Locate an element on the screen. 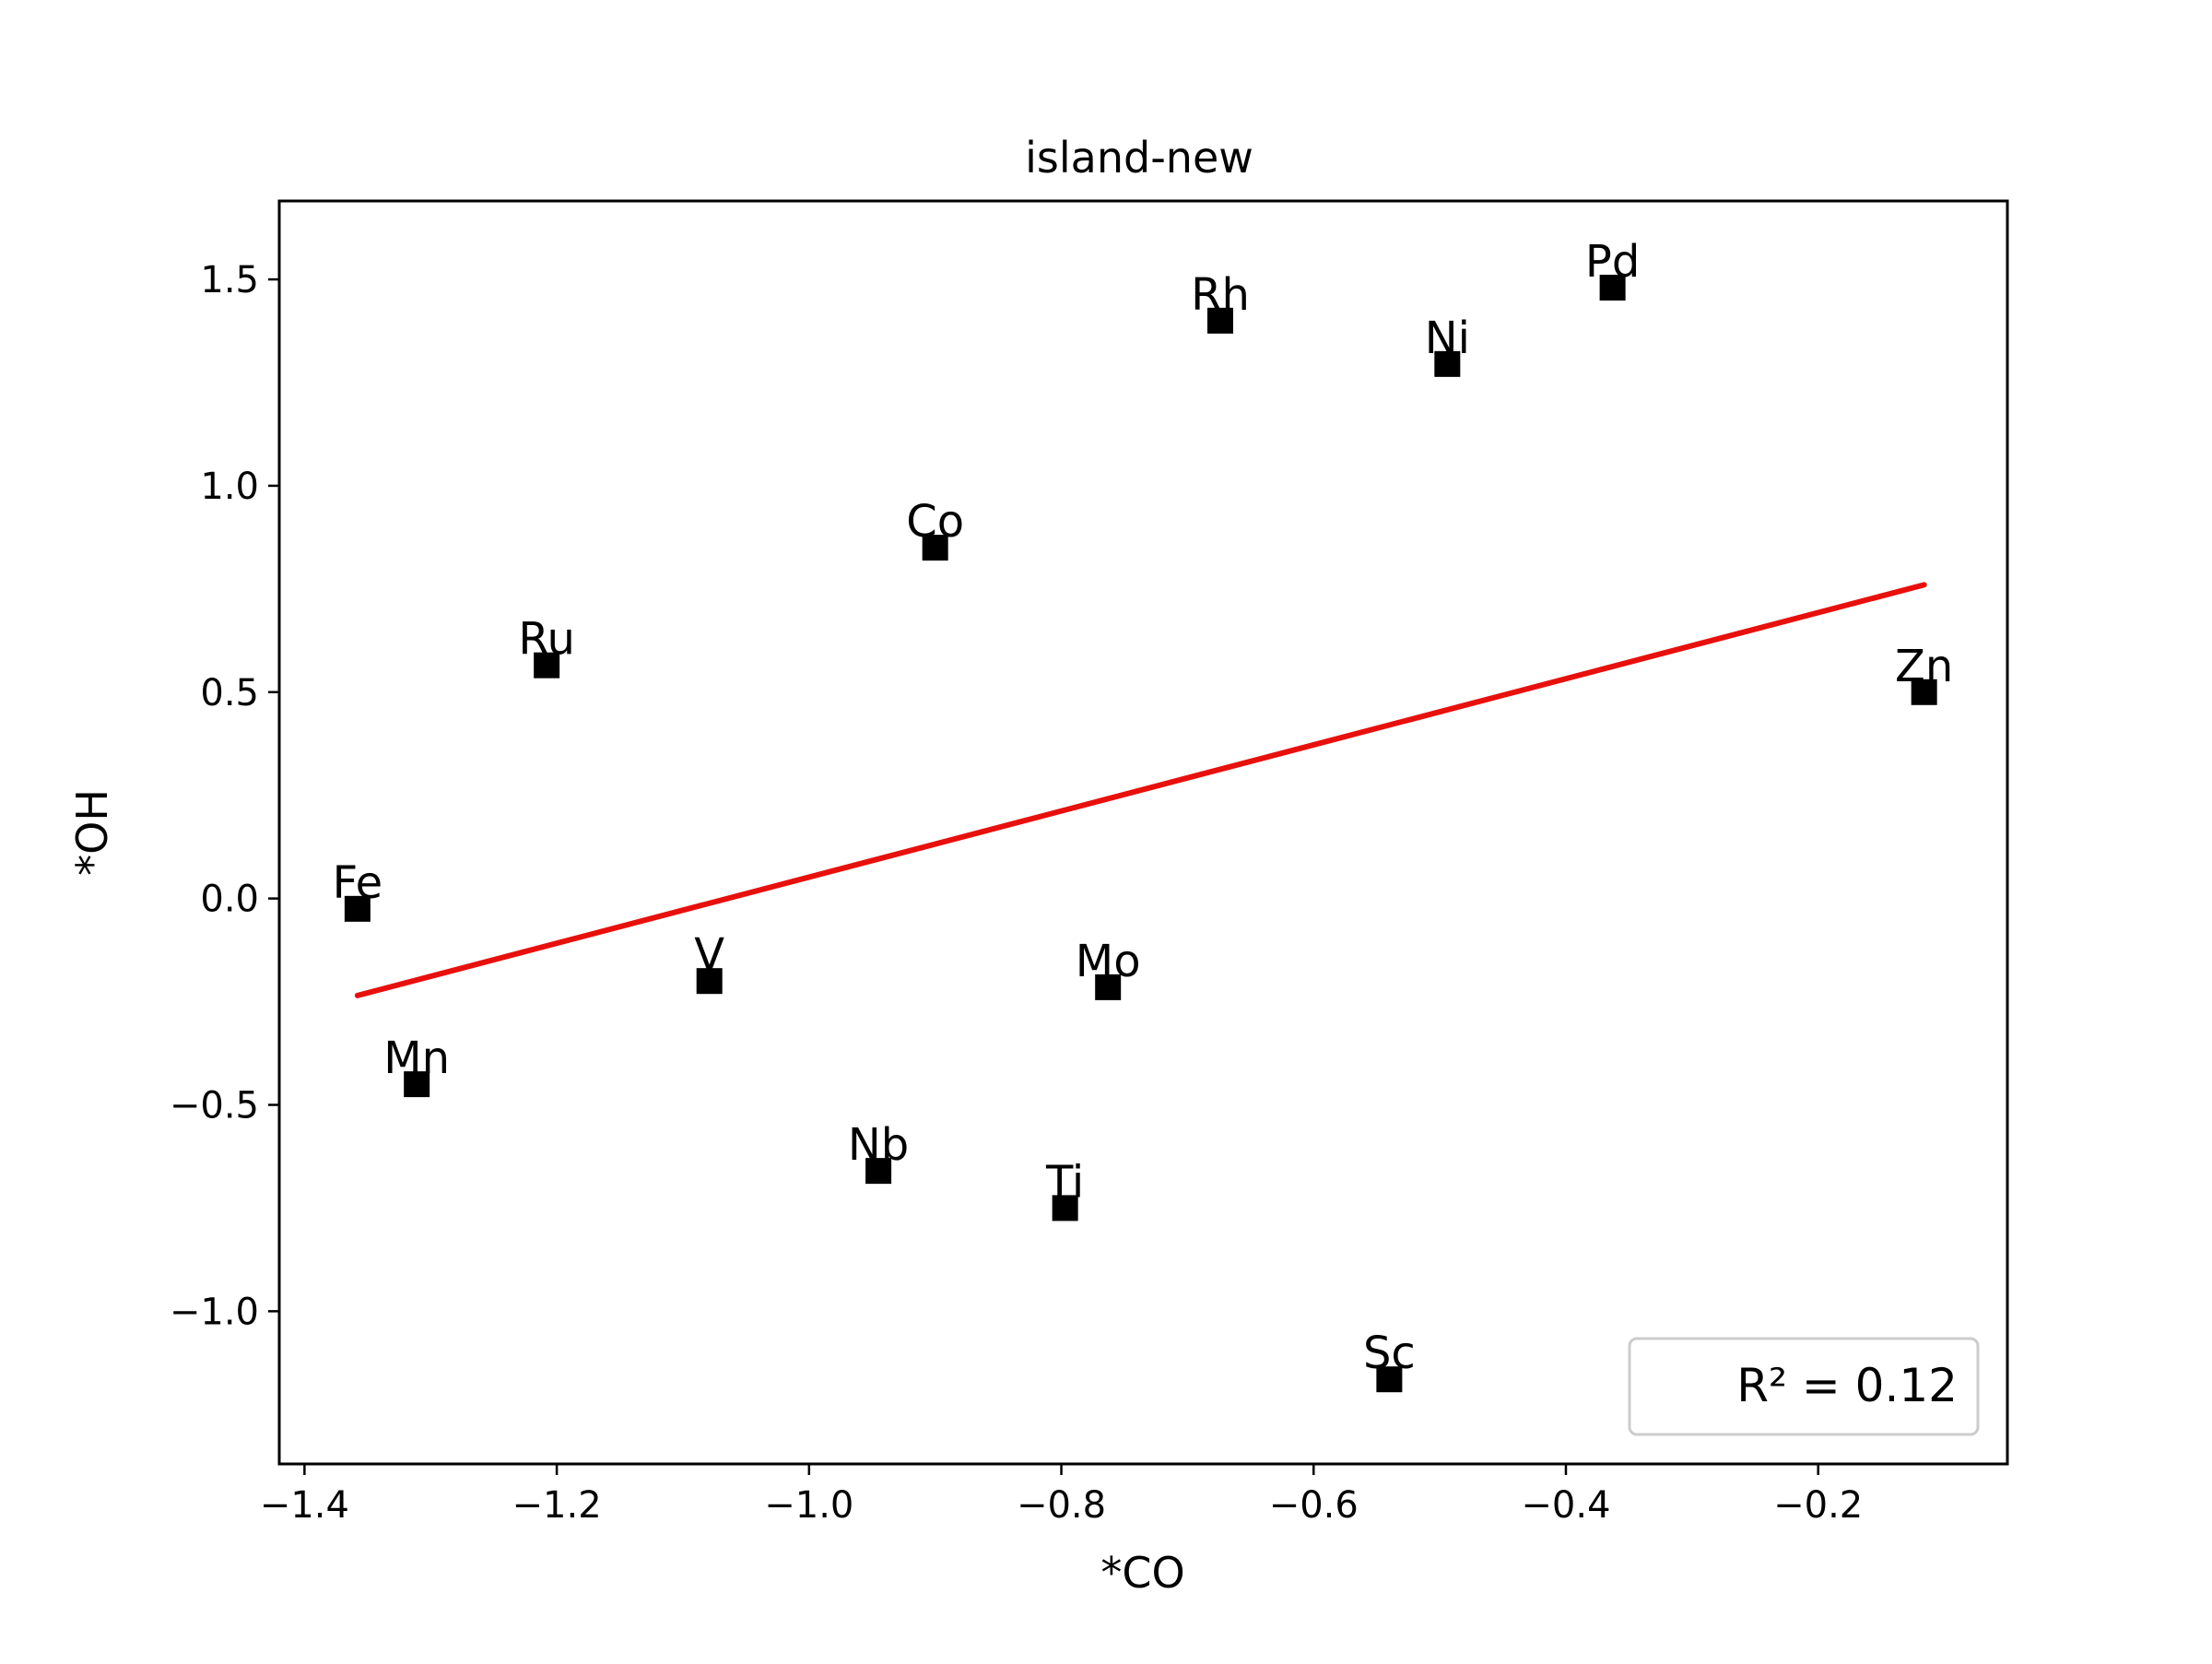  x-tick-label: −1.4 is located at coordinates (304, 1505).